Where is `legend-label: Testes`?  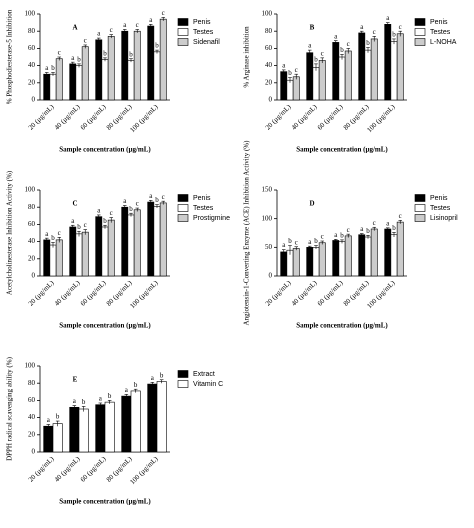 legend-label: Testes is located at coordinates (203, 32).